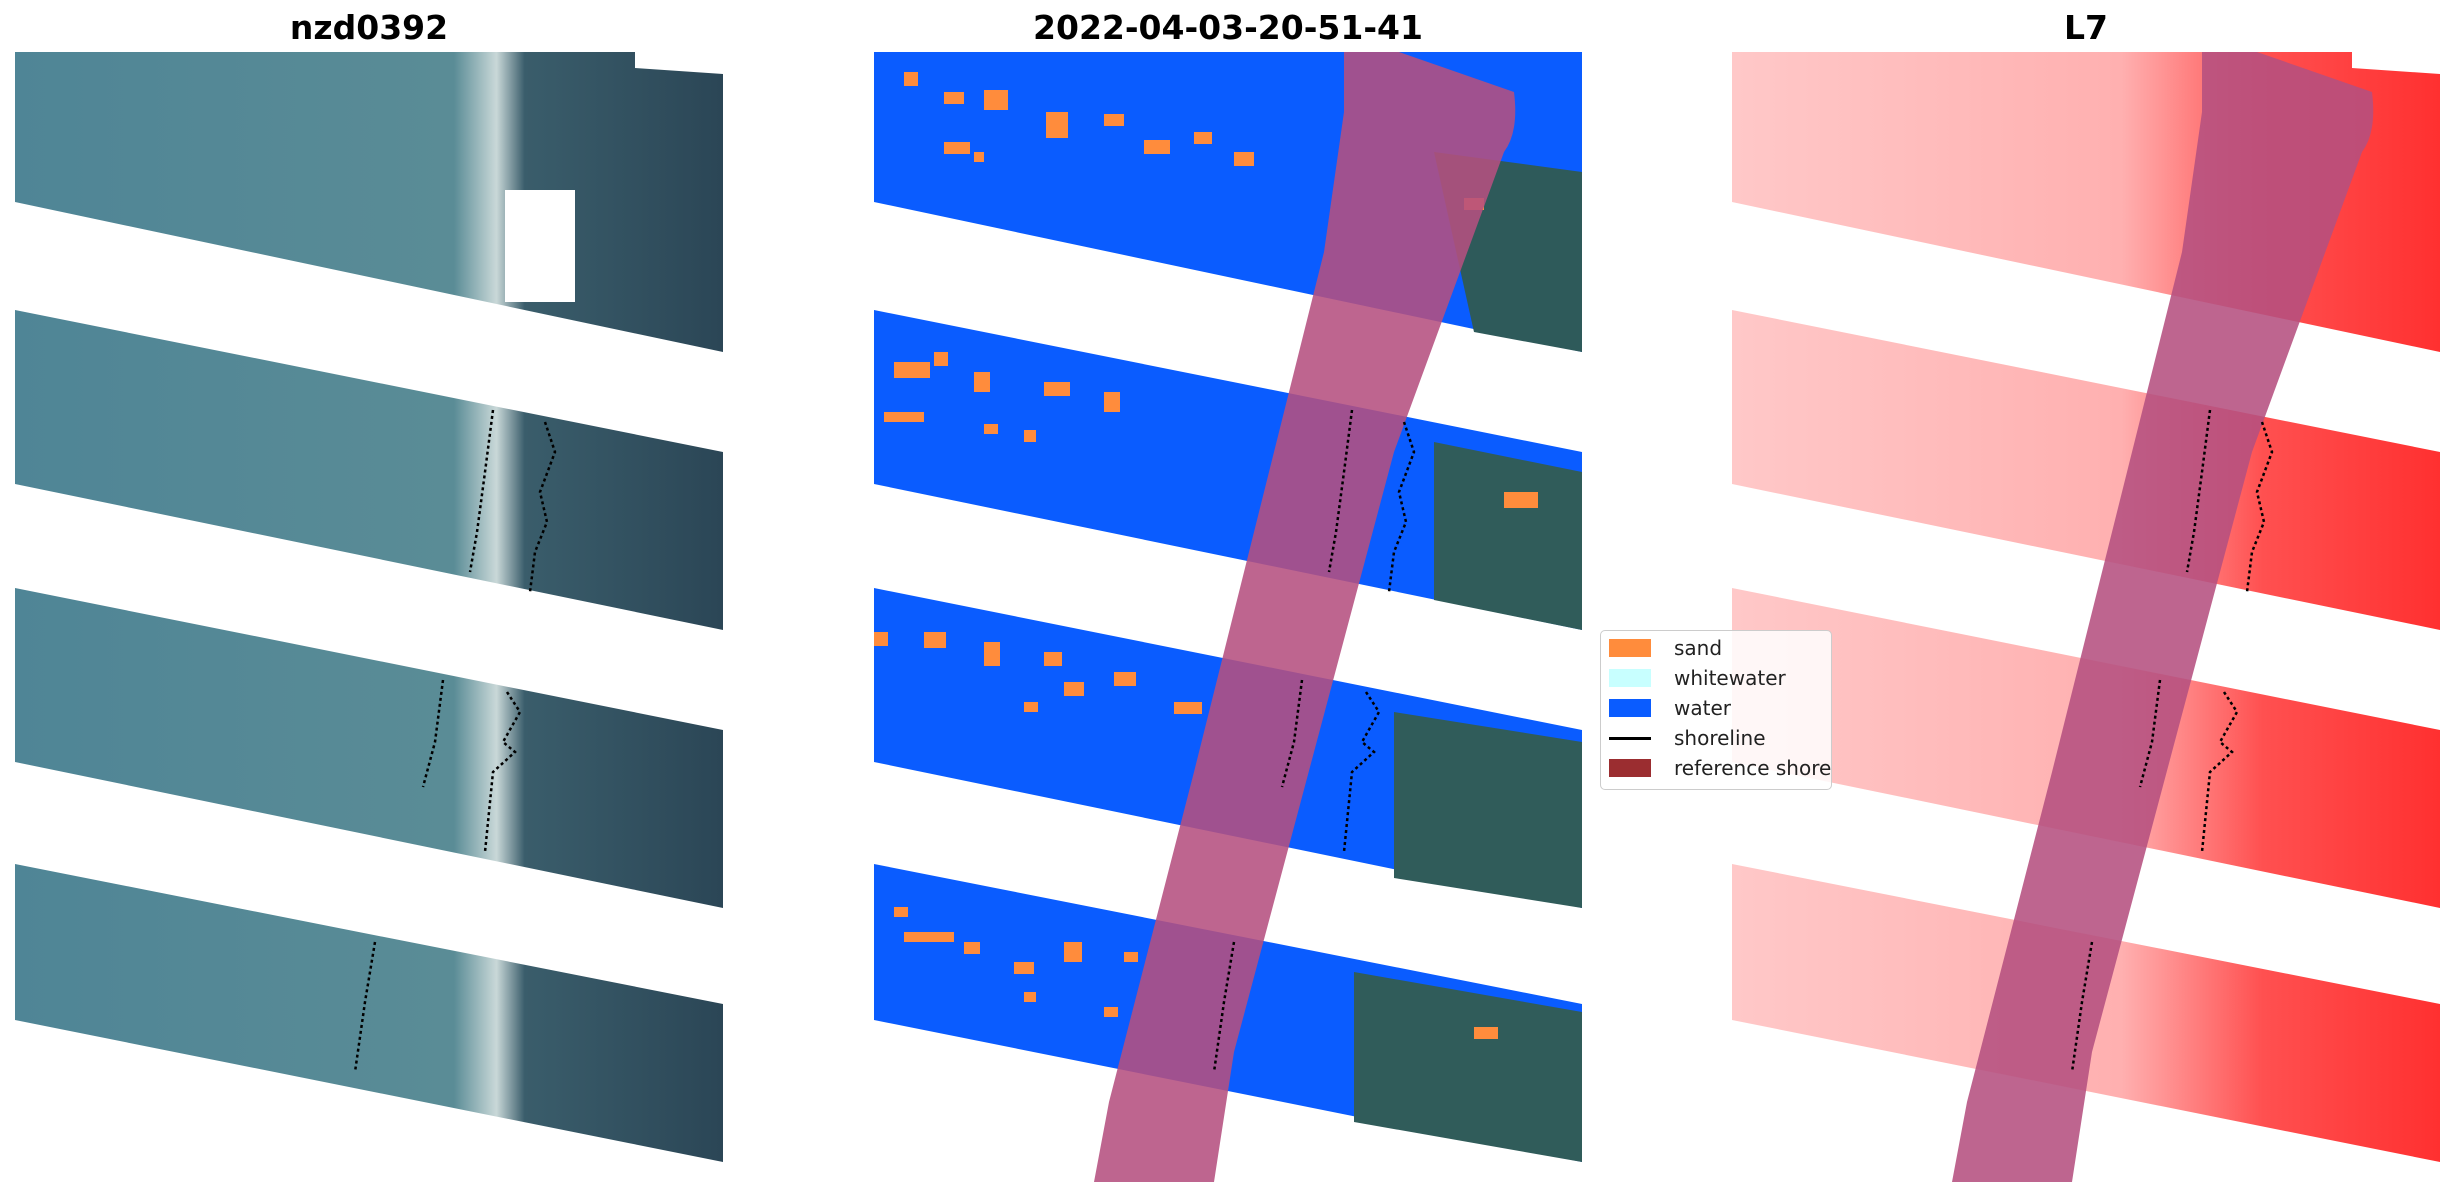 This screenshot has width=2460, height=1199. Describe the element at coordinates (1698, 648) in the screenshot. I see `legend-label: sand` at that location.